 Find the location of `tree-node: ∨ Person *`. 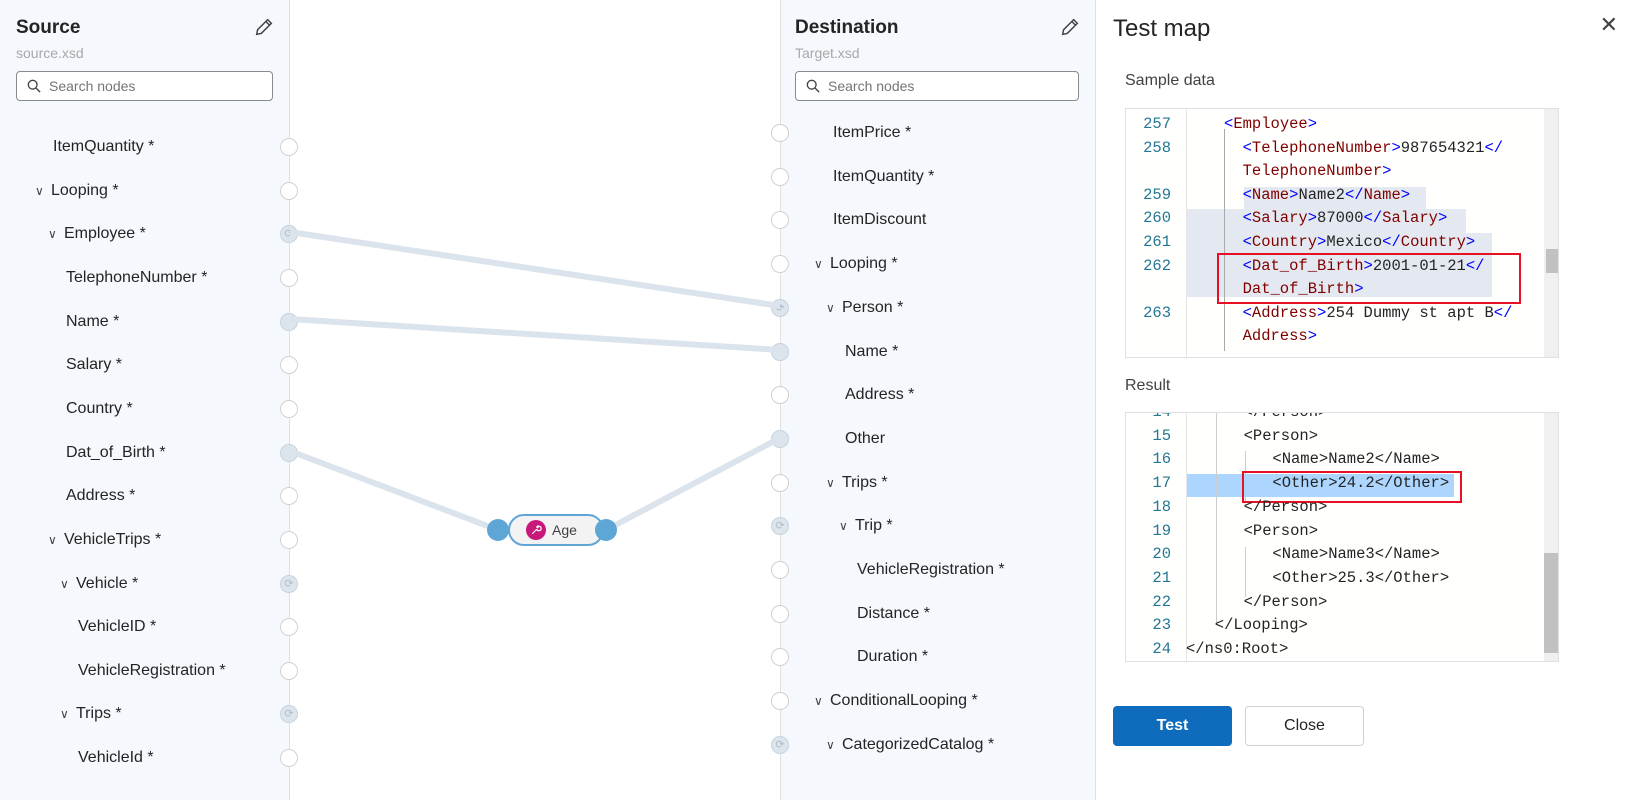

tree-node: ∨ Person * is located at coordinates (864, 308).